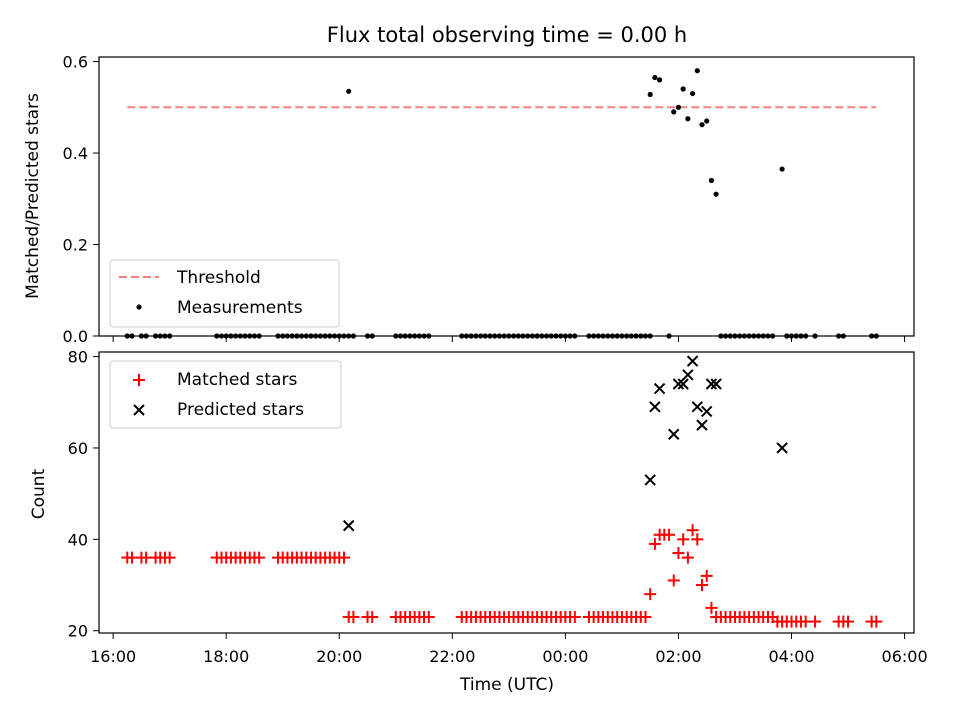 The width and height of the screenshot is (960, 720). What do you see at coordinates (507, 35) in the screenshot?
I see `chart-title: Flux total observing time = 0.00 h` at bounding box center [507, 35].